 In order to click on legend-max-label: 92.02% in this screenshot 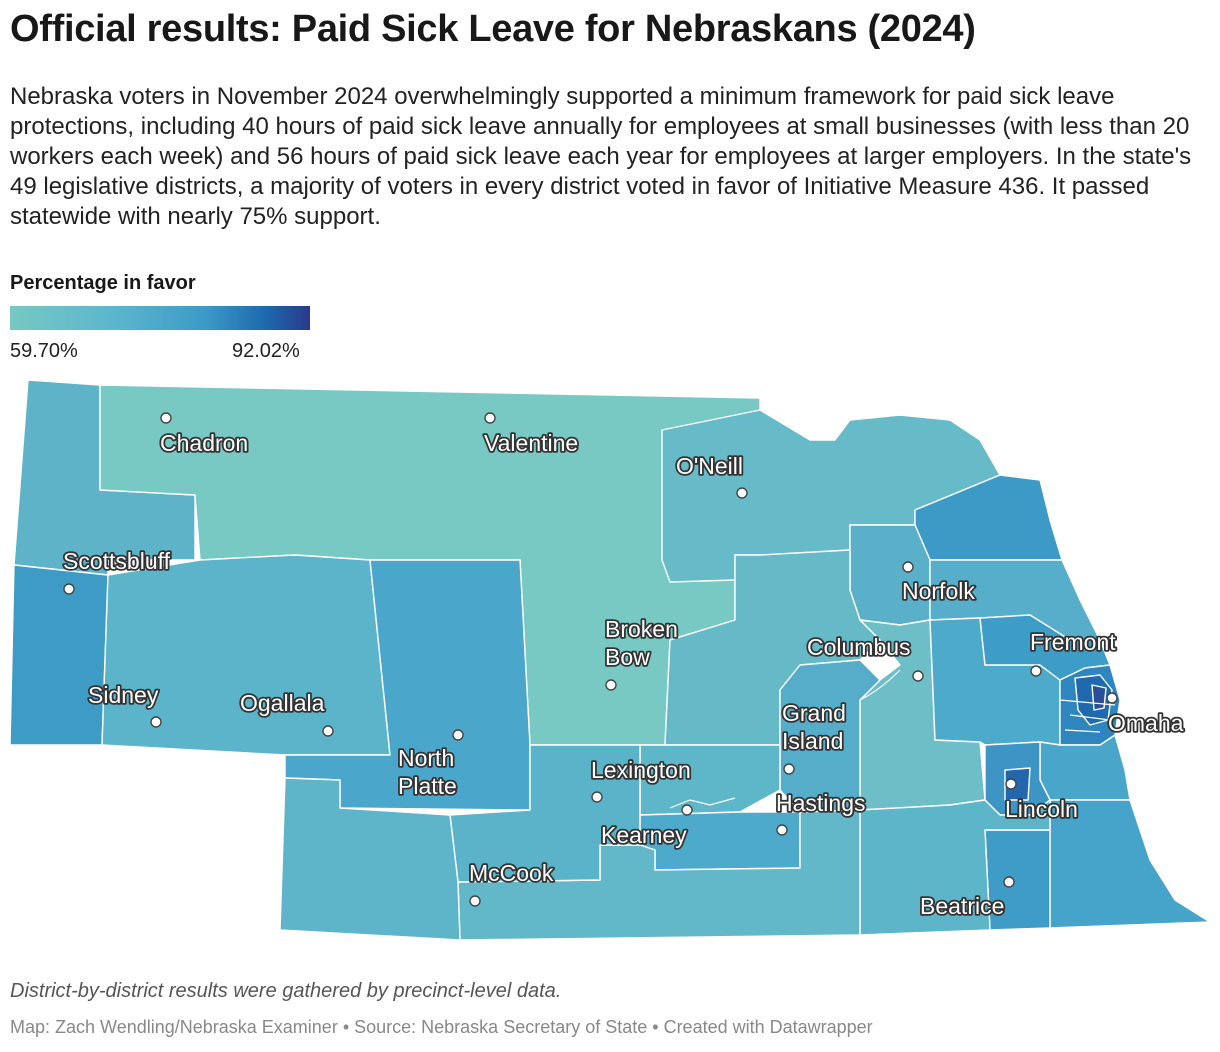, I will do `click(266, 351)`.